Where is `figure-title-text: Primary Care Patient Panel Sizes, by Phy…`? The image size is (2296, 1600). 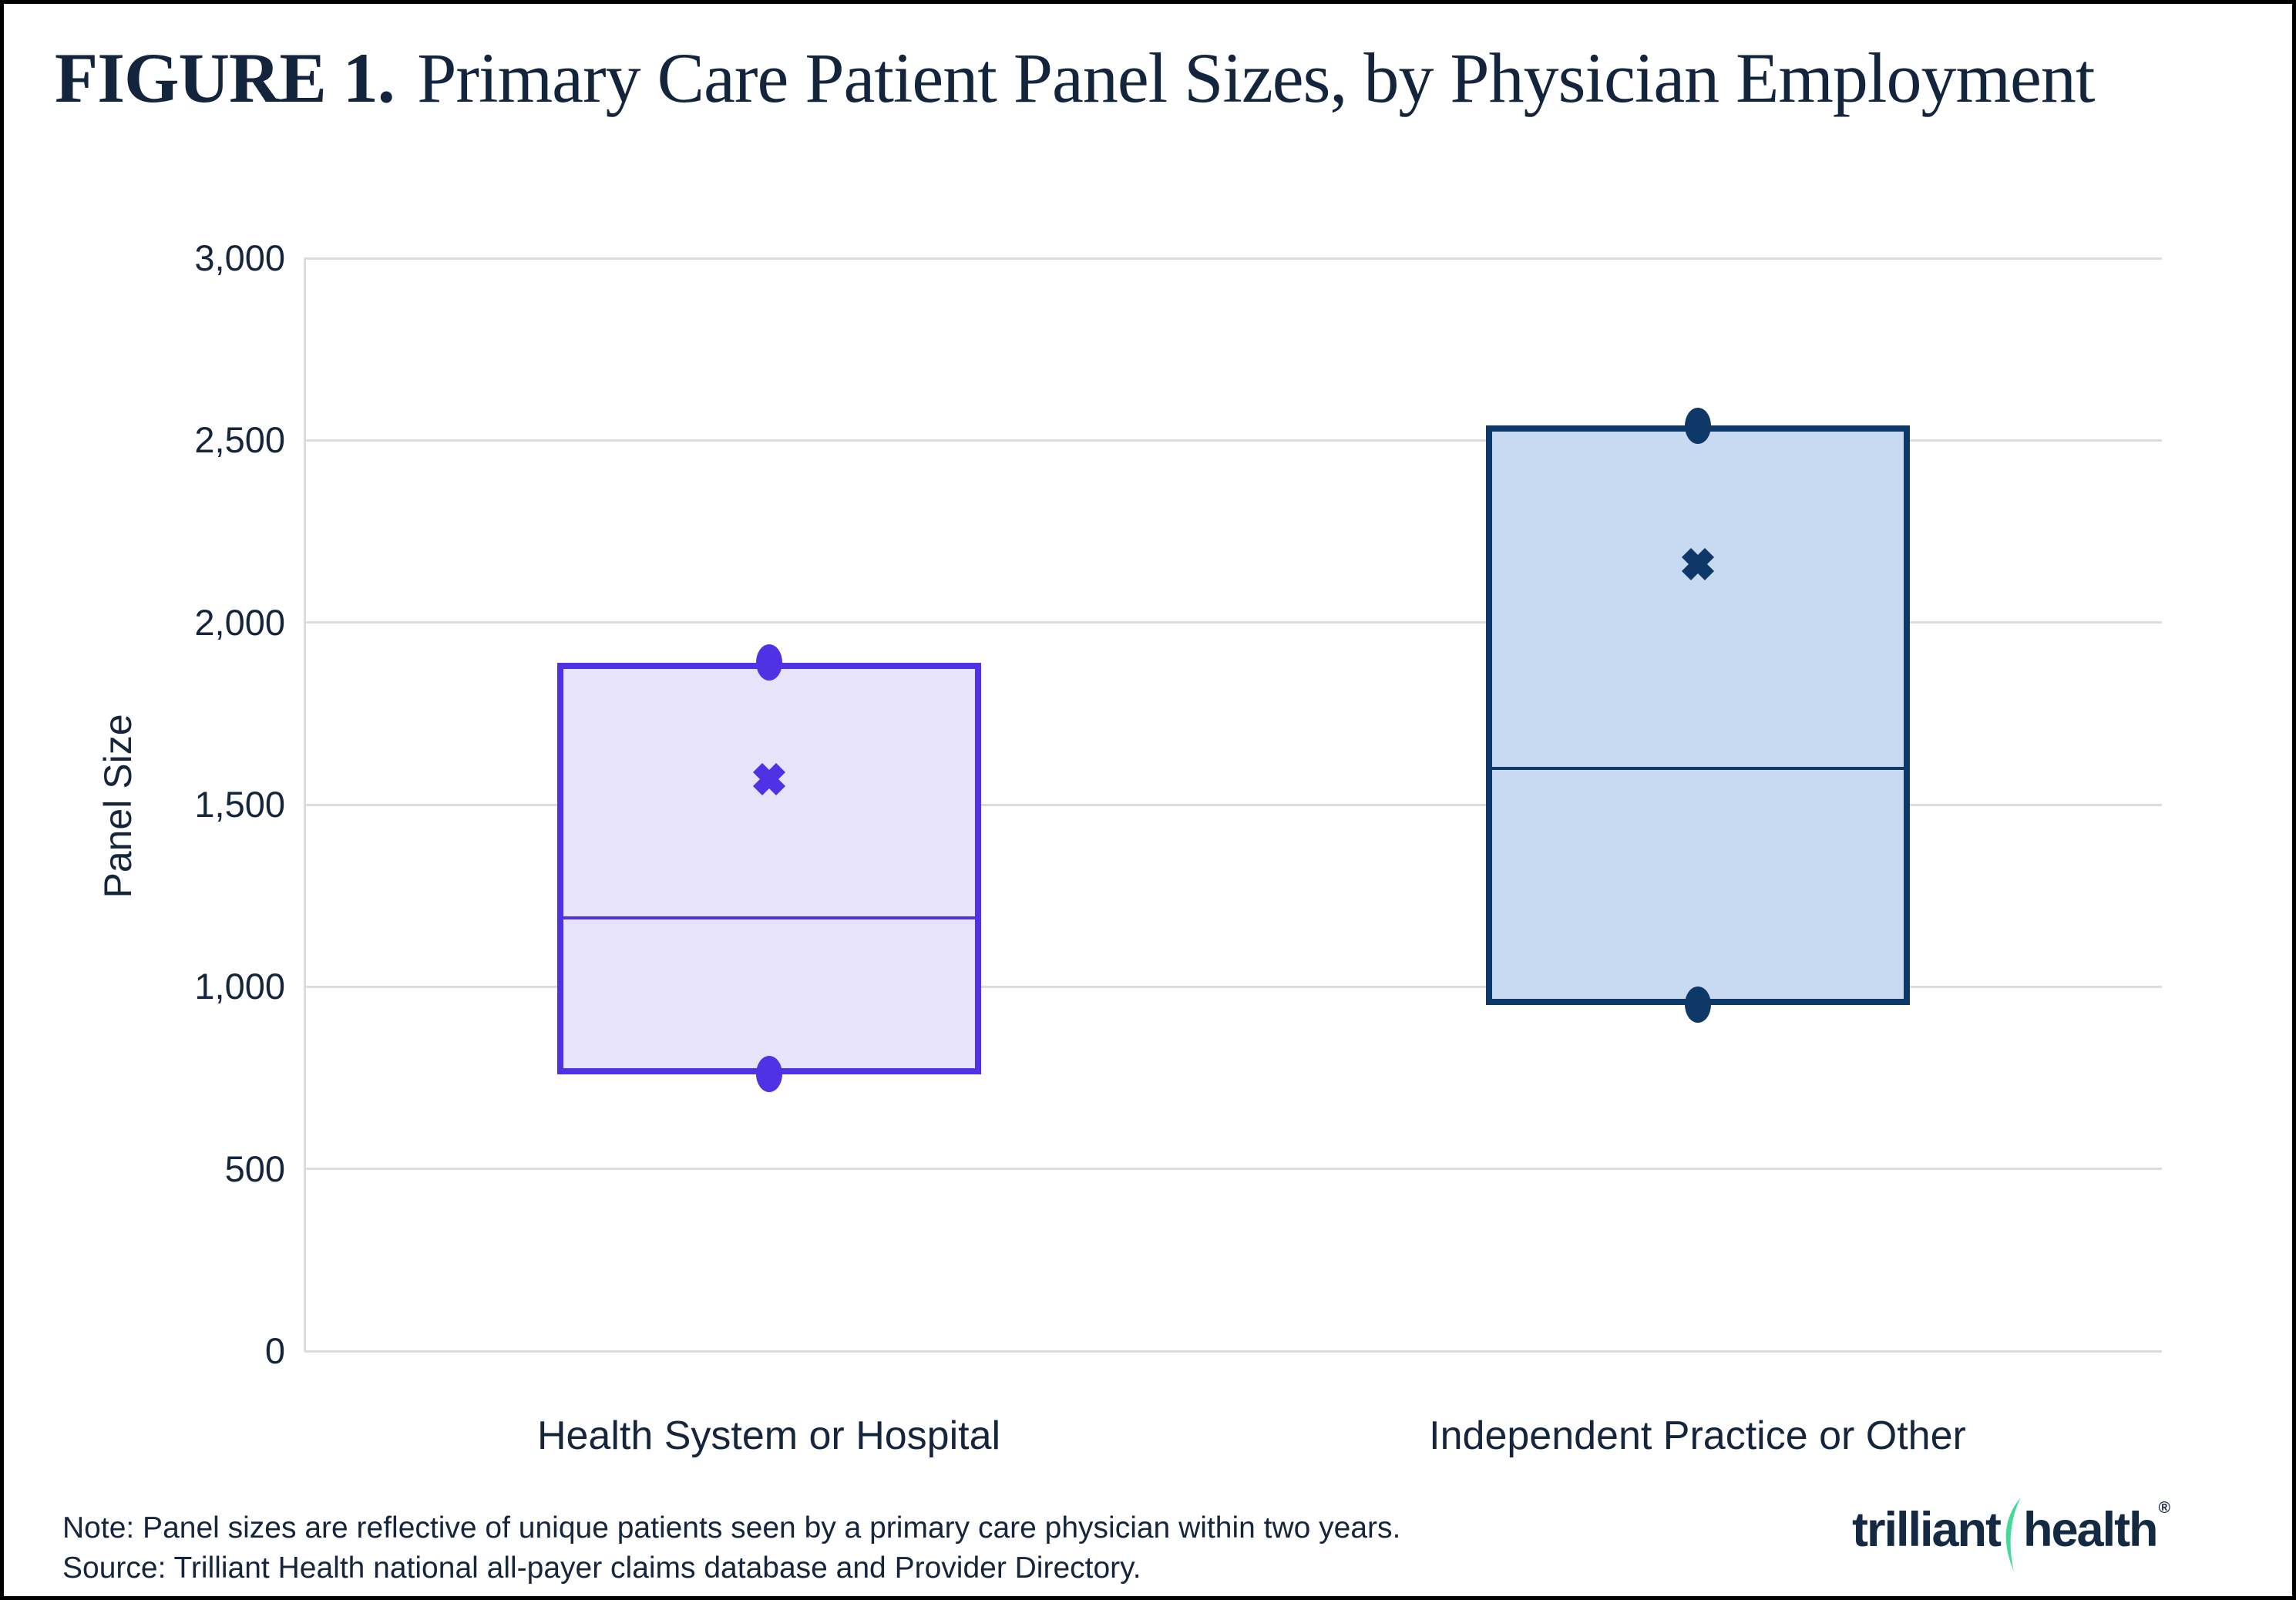 figure-title-text: Primary Care Patient Panel Sizes, by Phy… is located at coordinates (1256, 78).